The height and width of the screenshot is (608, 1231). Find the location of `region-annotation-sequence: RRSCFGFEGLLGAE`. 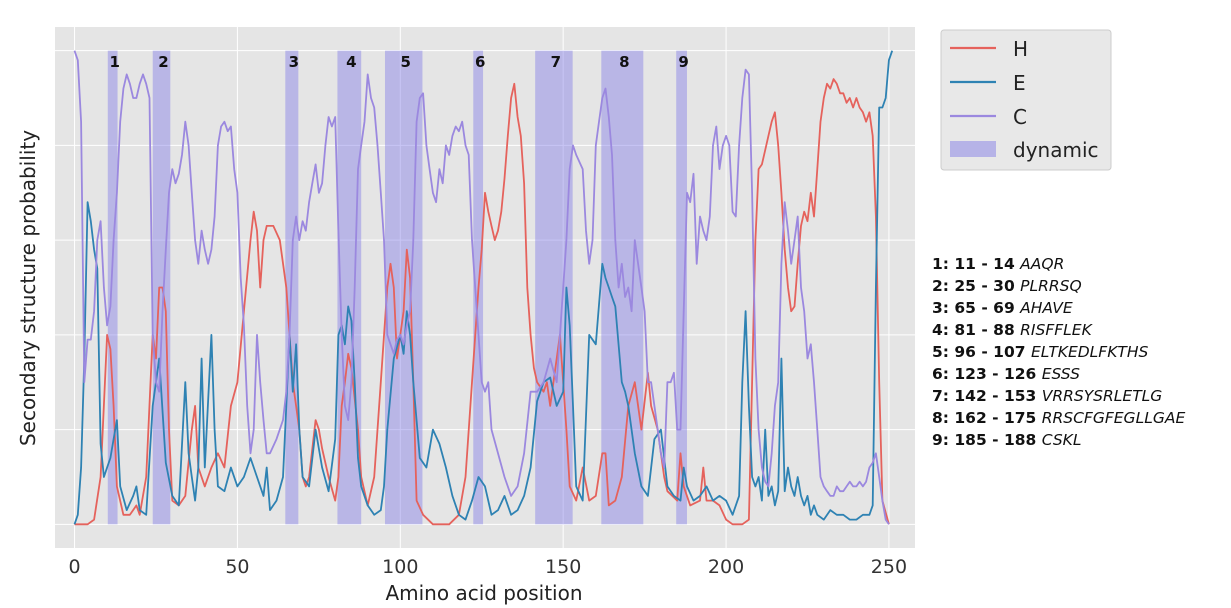

region-annotation-sequence: RRSCFGFEGLLGAE is located at coordinates (1113, 418).